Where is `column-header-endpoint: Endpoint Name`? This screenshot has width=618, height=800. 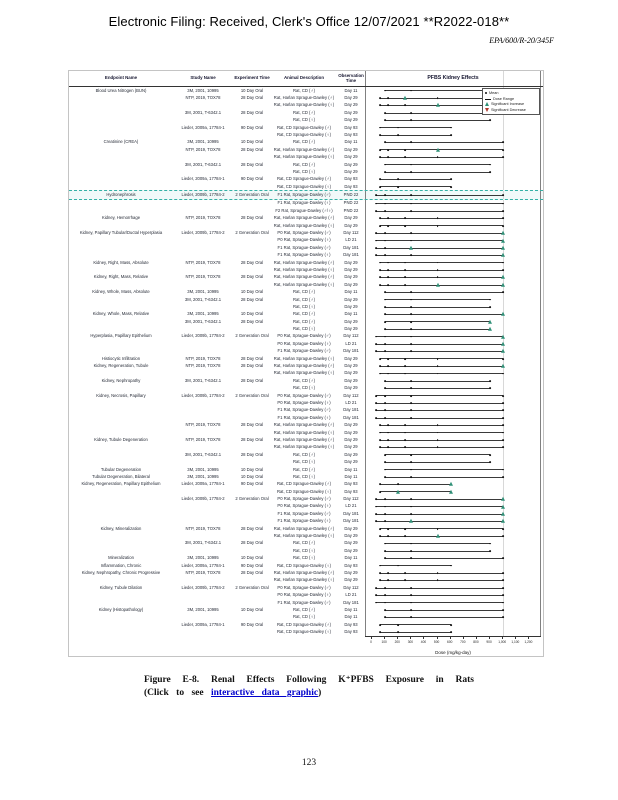 column-header-endpoint: Endpoint Name is located at coordinates (121, 78).